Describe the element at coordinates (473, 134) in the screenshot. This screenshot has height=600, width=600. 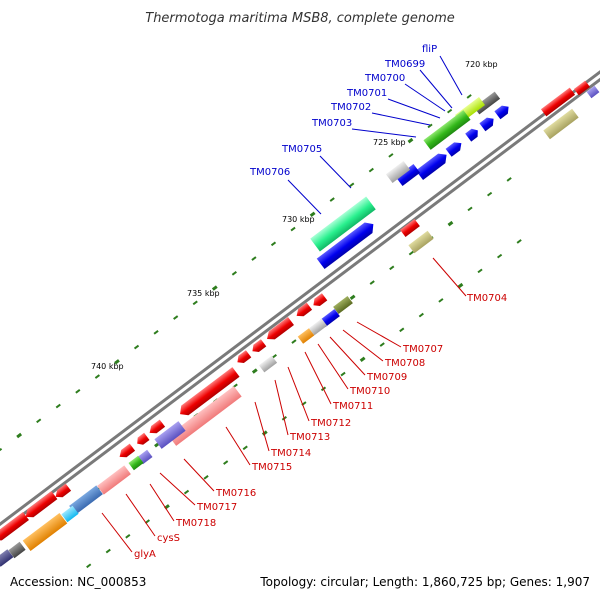
I see `feature-tm0702` at that location.